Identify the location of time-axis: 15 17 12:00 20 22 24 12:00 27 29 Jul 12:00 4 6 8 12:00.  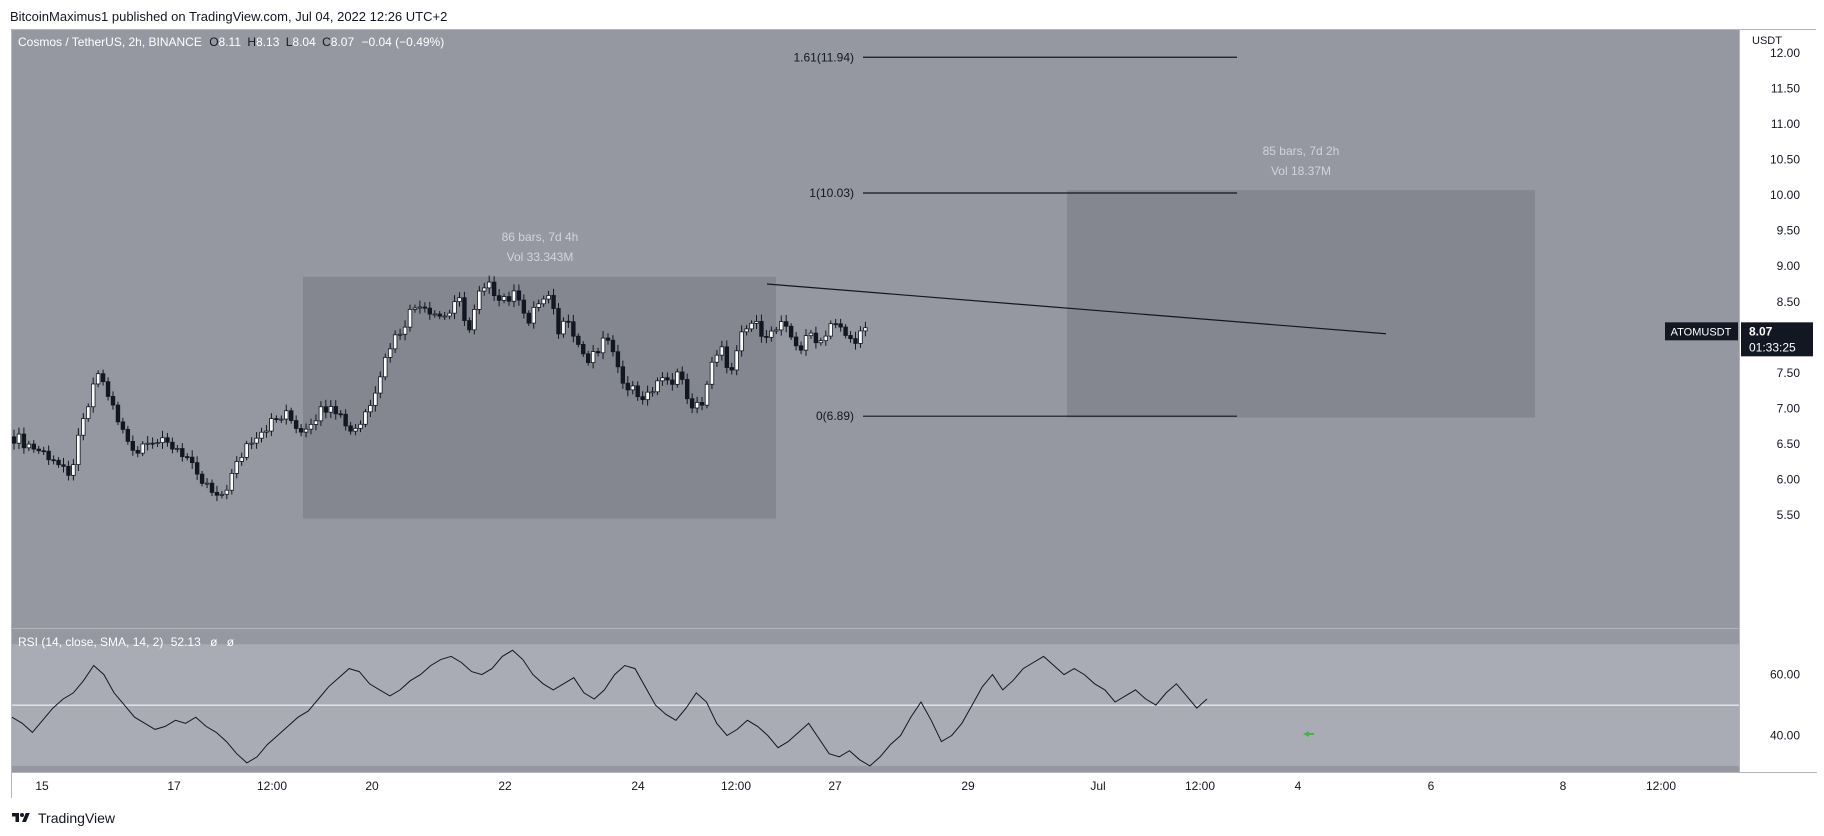
(855, 786).